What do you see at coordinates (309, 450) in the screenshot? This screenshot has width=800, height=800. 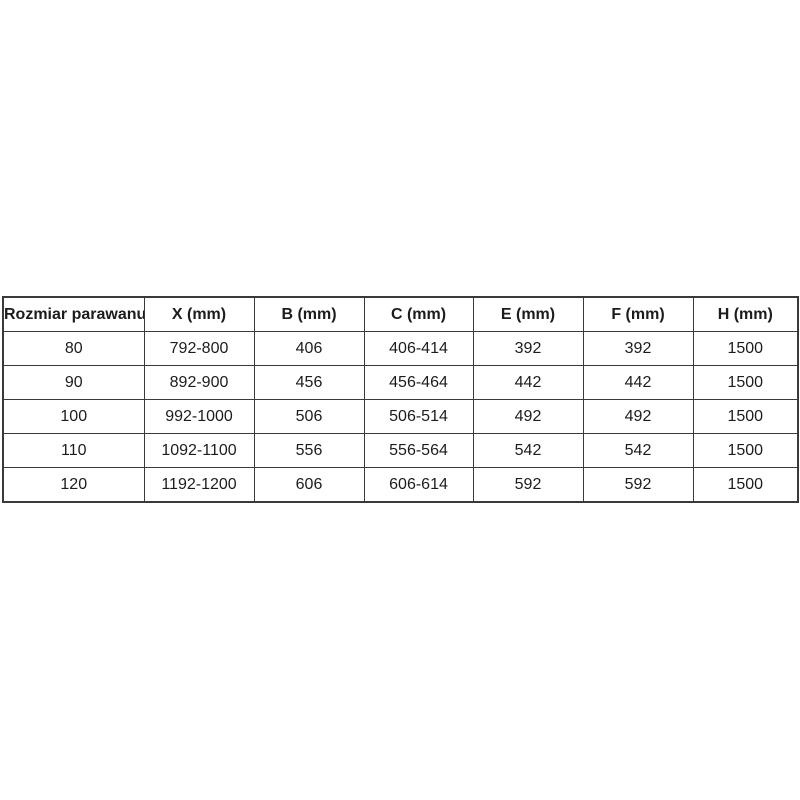 I see `table-cell: 556` at bounding box center [309, 450].